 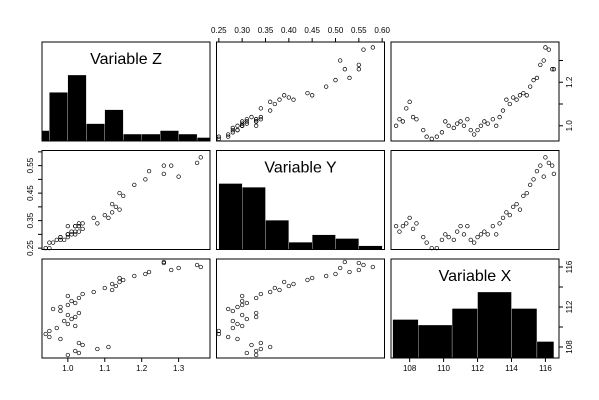 I want to click on y-tick-label: 112, so click(x=569, y=306).